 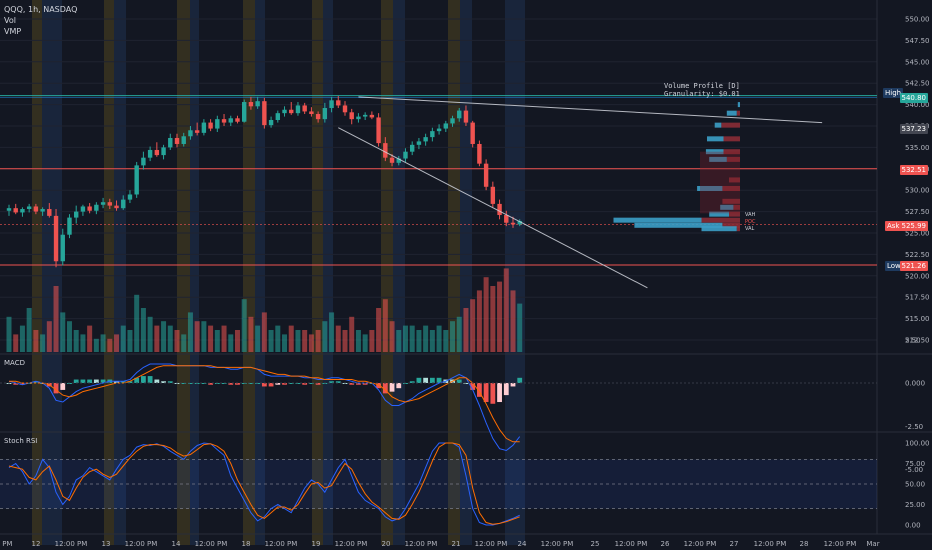 I want to click on macd-tick-label: -2.50, so click(x=914, y=427).